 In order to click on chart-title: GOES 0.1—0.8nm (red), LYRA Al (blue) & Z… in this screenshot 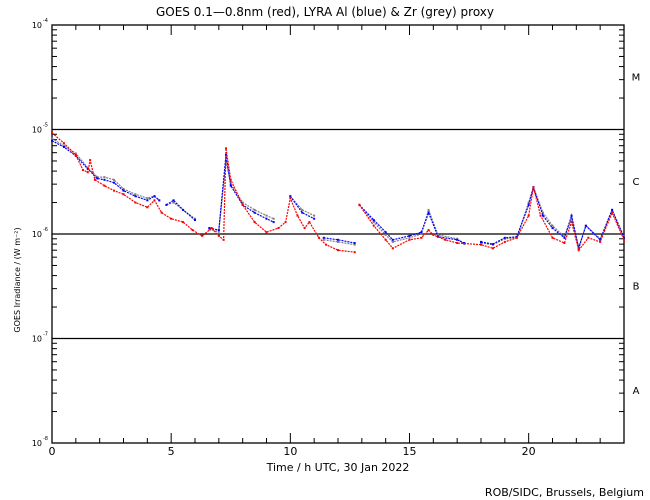, I will do `click(325, 12)`.